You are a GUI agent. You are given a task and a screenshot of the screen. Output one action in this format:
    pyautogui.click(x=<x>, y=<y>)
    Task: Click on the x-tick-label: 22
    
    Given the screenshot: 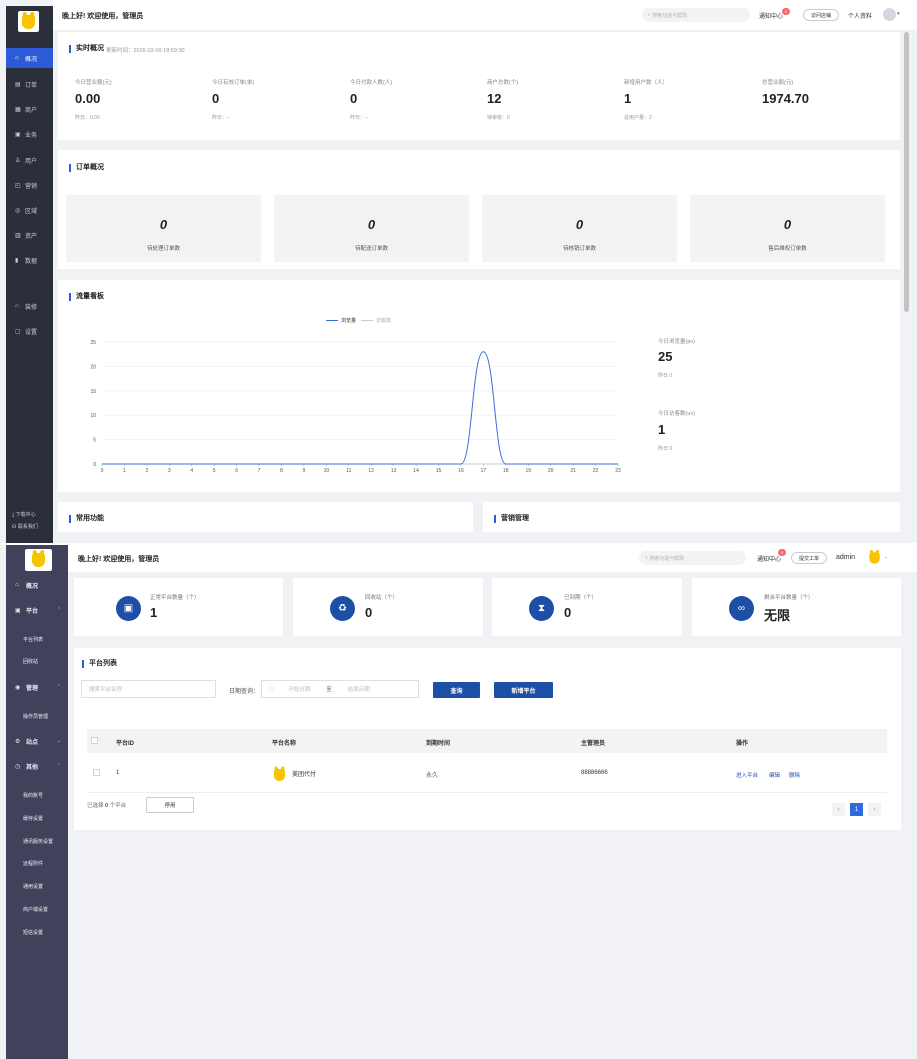 What is the action you would take?
    pyautogui.click(x=596, y=471)
    